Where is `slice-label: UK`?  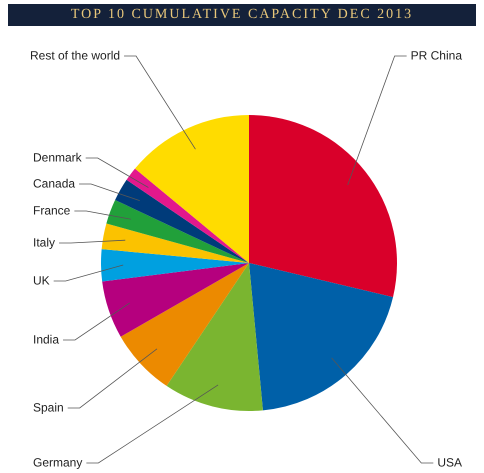 slice-label: UK is located at coordinates (41, 280).